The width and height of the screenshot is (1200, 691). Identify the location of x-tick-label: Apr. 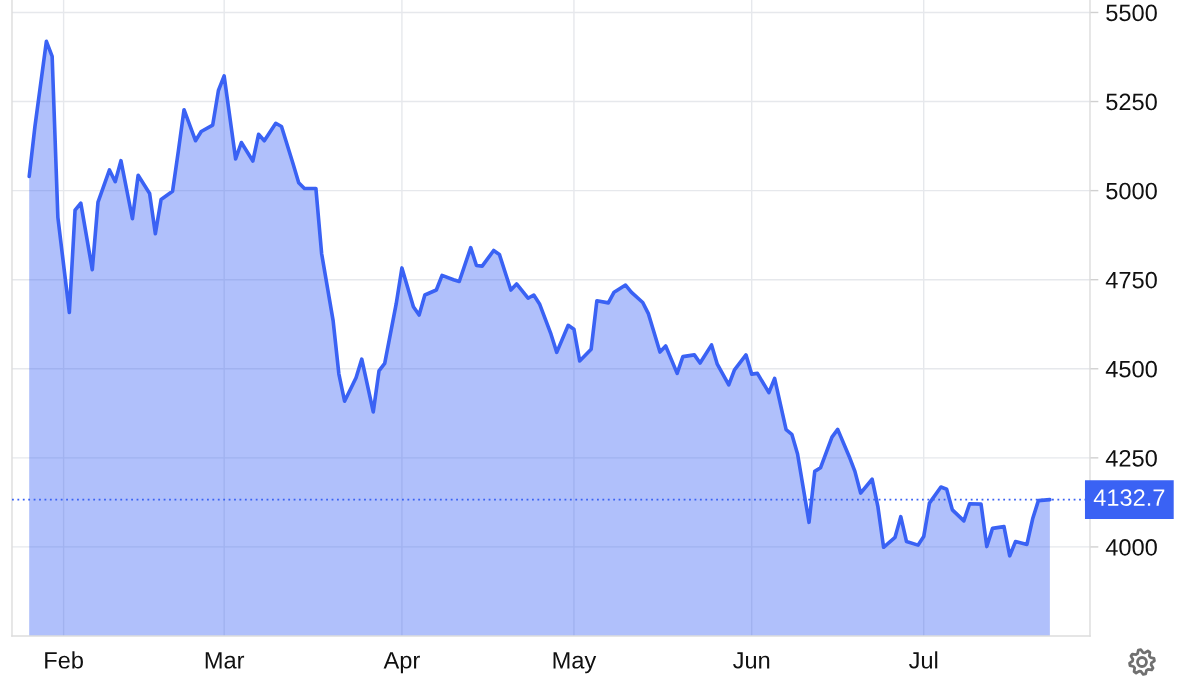
(401, 663).